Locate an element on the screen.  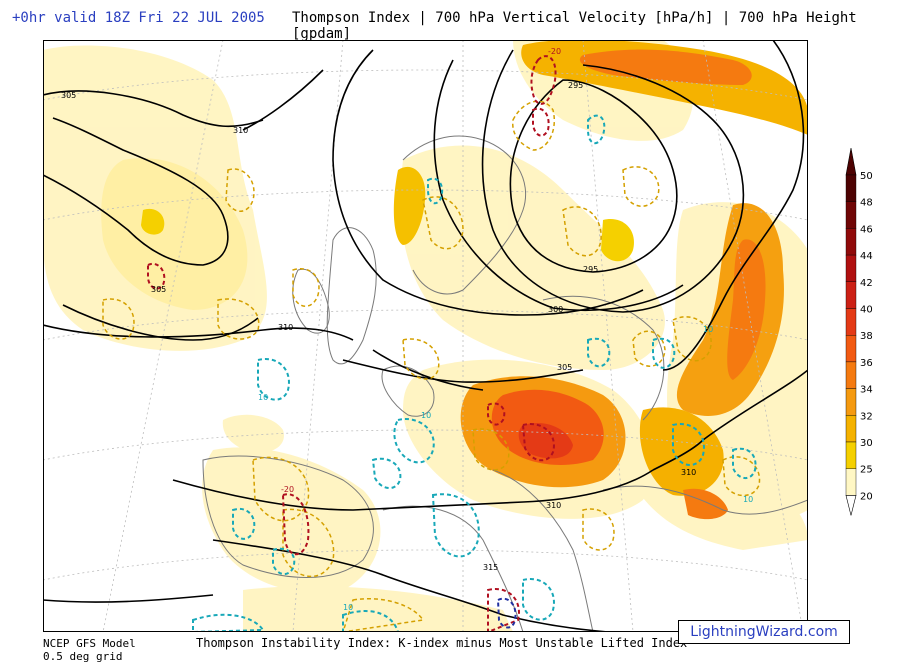
scale-tick-label: 30 is located at coordinates (866, 443).